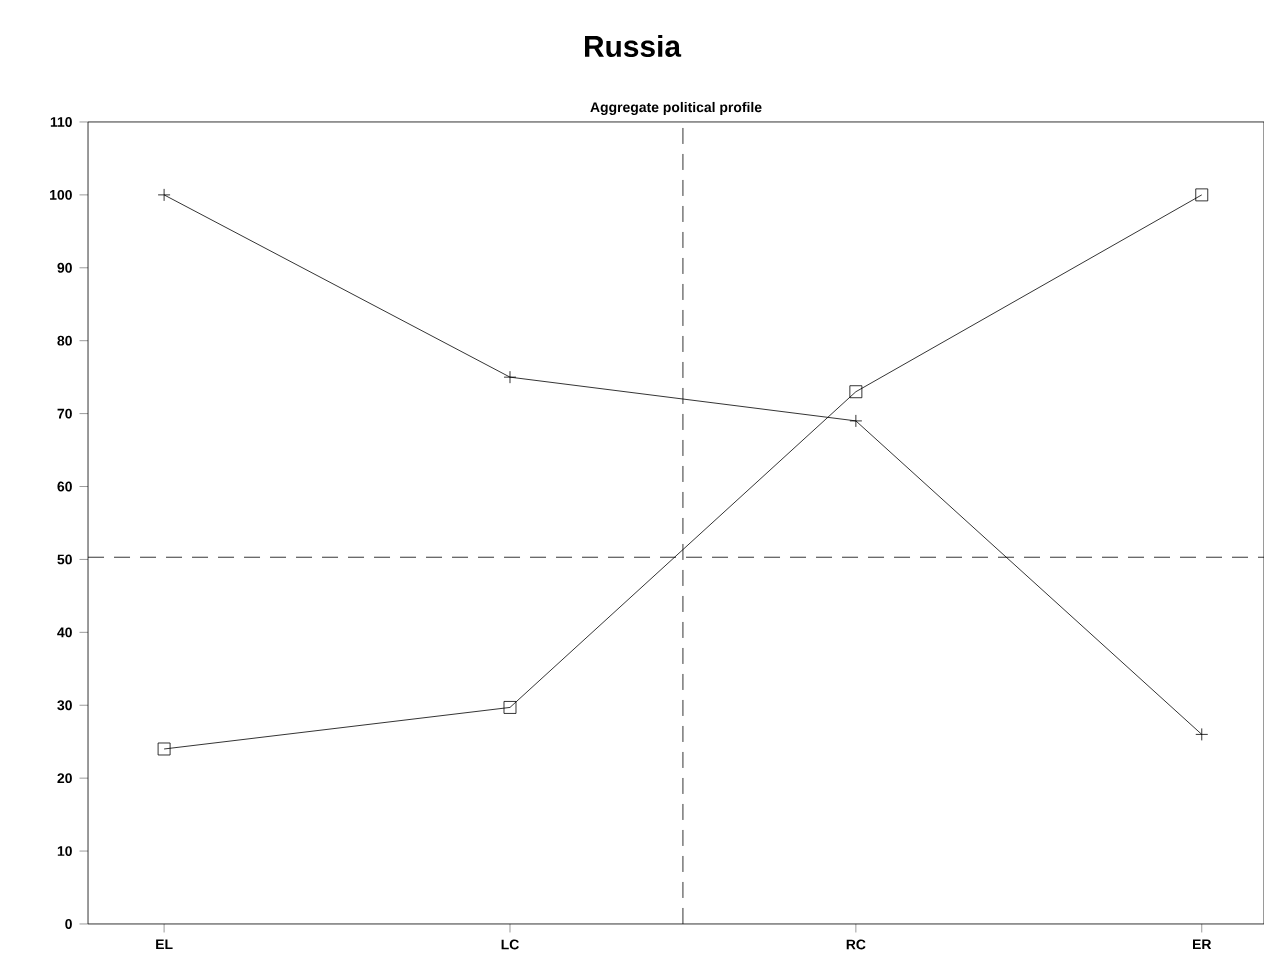  What do you see at coordinates (633, 46) in the screenshot?
I see `chart-title: Russia` at bounding box center [633, 46].